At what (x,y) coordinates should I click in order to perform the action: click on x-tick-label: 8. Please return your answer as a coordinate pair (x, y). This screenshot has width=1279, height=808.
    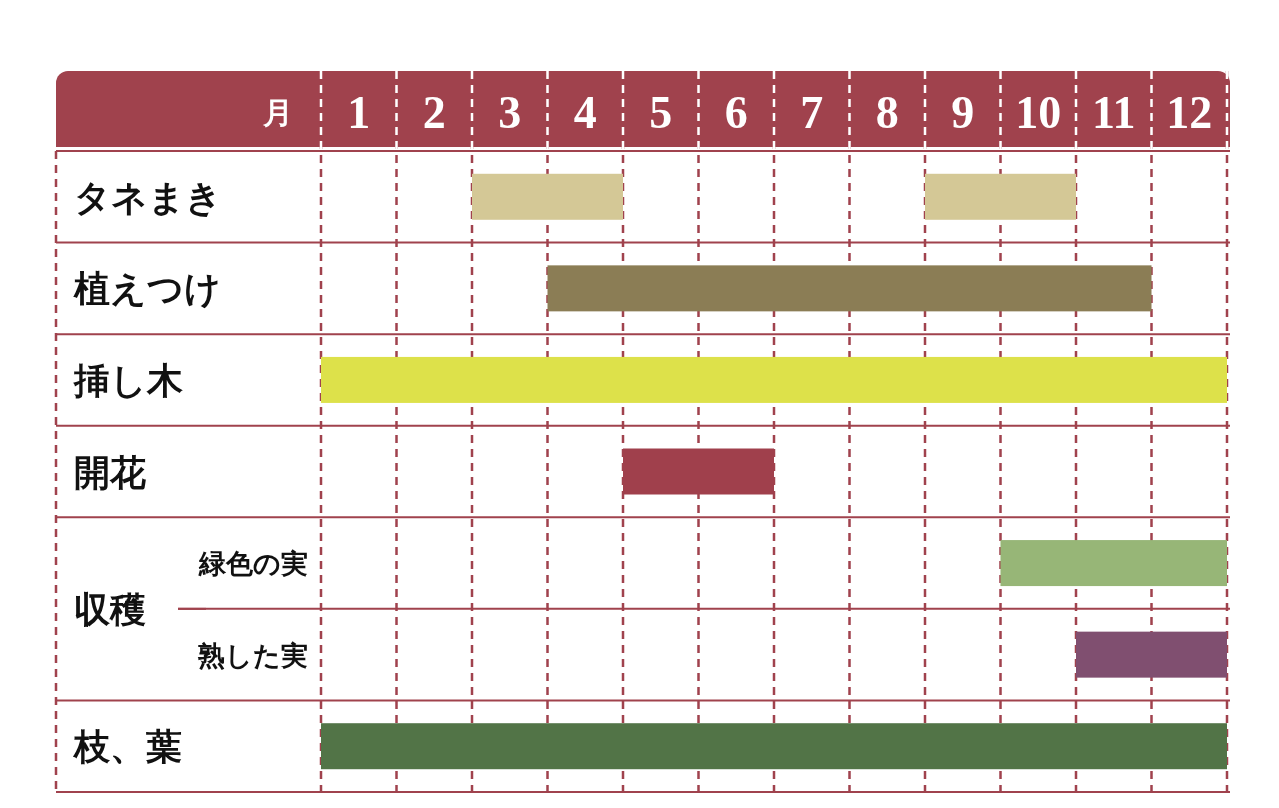
    Looking at the image, I should click on (887, 112).